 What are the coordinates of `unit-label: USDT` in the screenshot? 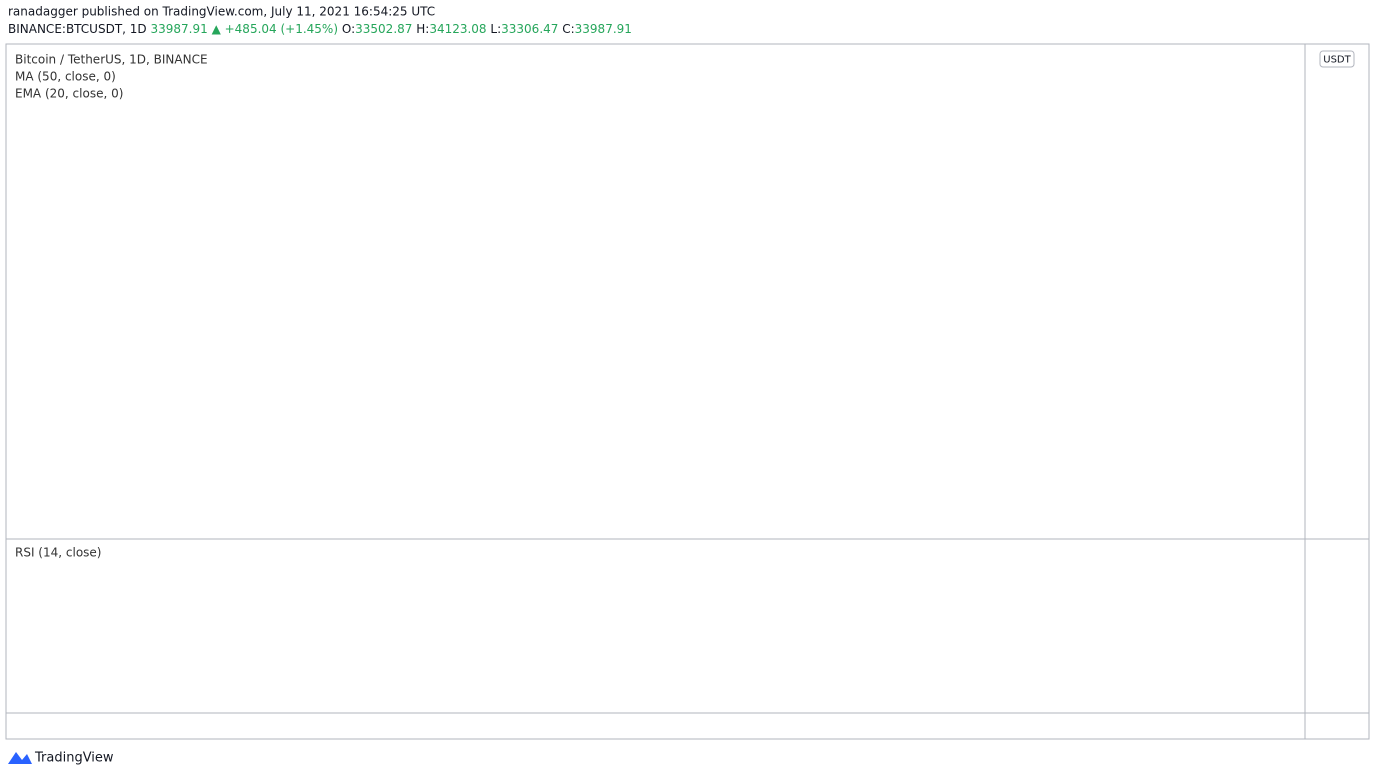 It's located at (1337, 60).